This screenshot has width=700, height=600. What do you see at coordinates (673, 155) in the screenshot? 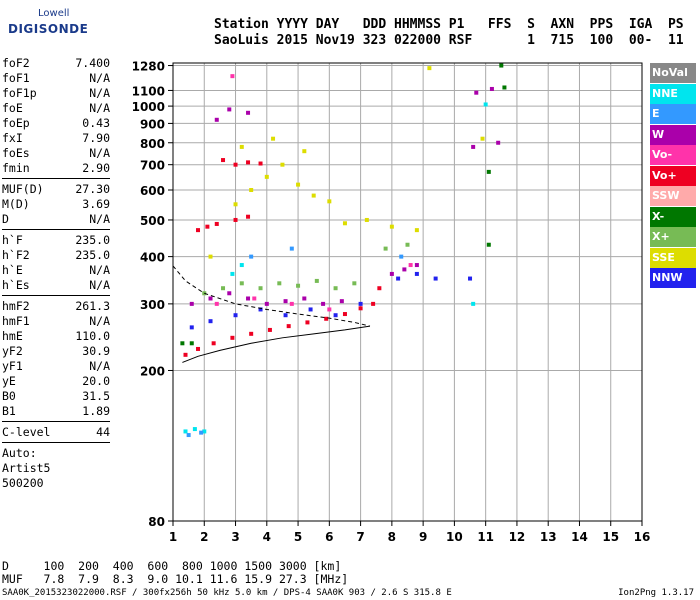
I see `legend-item-vo-: Vo-` at bounding box center [673, 155].